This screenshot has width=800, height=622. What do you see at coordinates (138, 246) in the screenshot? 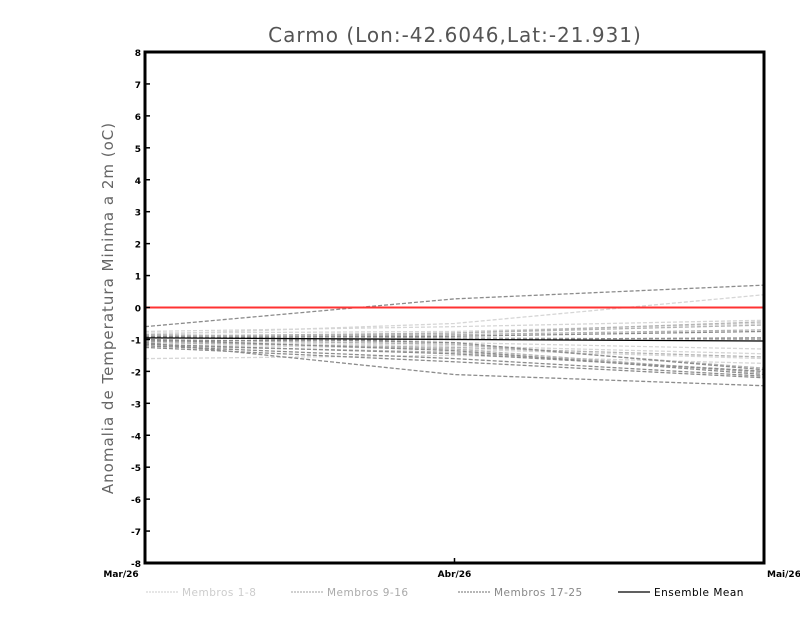
I see `y-tick-label: 2` at bounding box center [138, 246].